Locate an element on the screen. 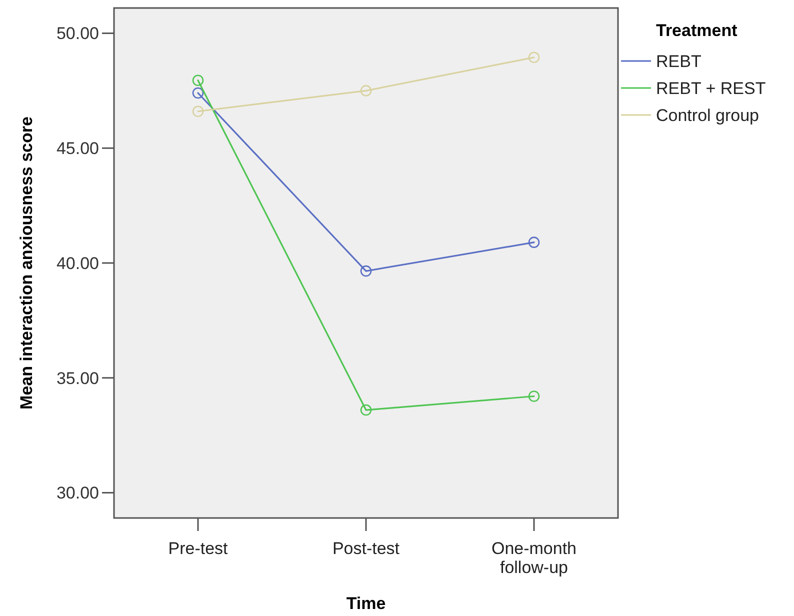  y-tick-label: 50.00 is located at coordinates (77, 34).